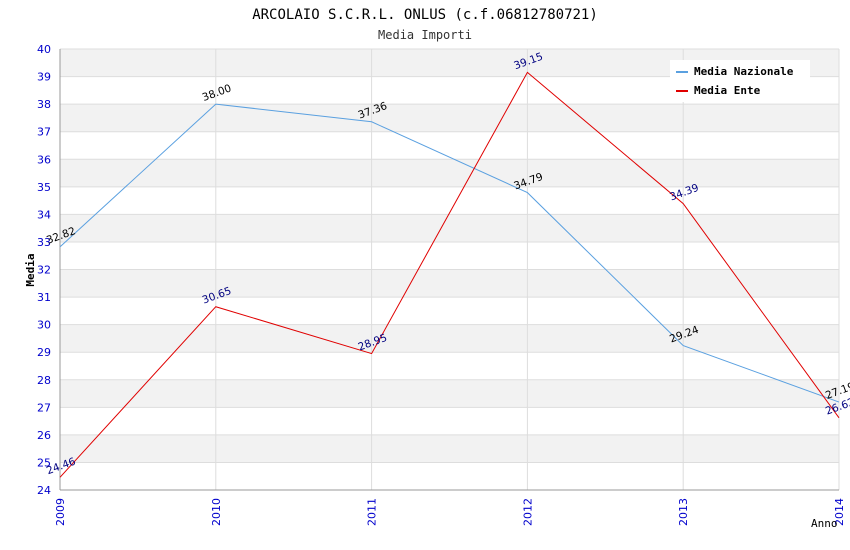 This screenshot has width=850, height=550. I want to click on x-tick-label: 2012, so click(527, 512).